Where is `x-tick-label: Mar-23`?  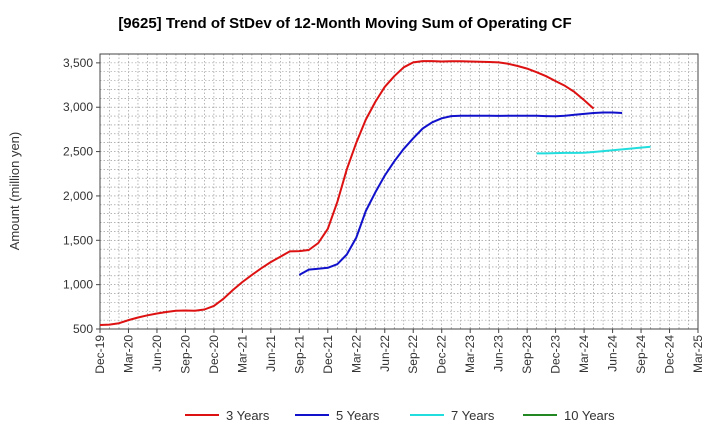
x-tick-label: Mar-23 is located at coordinates (470, 354).